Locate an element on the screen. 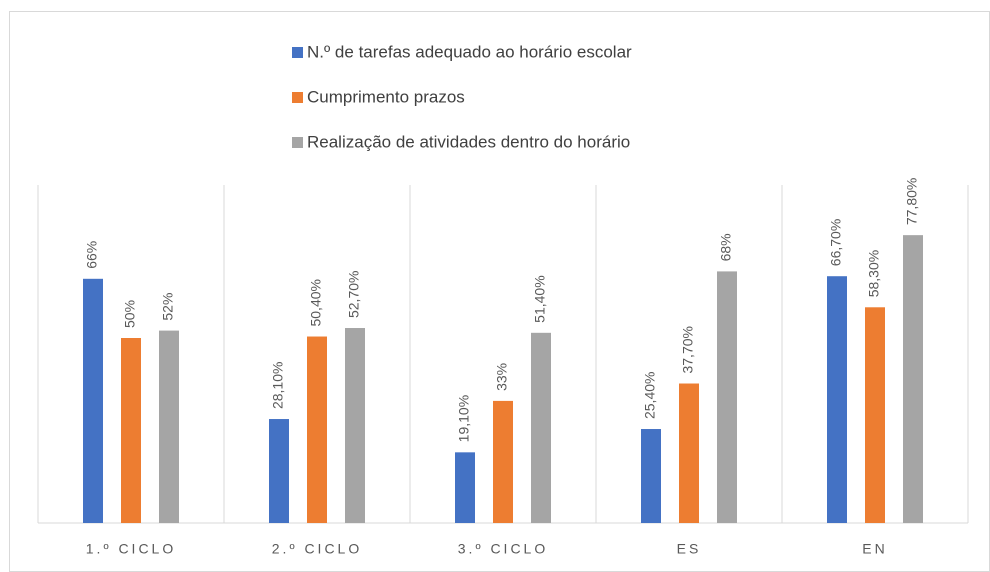 This screenshot has height=572, width=990. value-label: 77,80% is located at coordinates (912, 201).